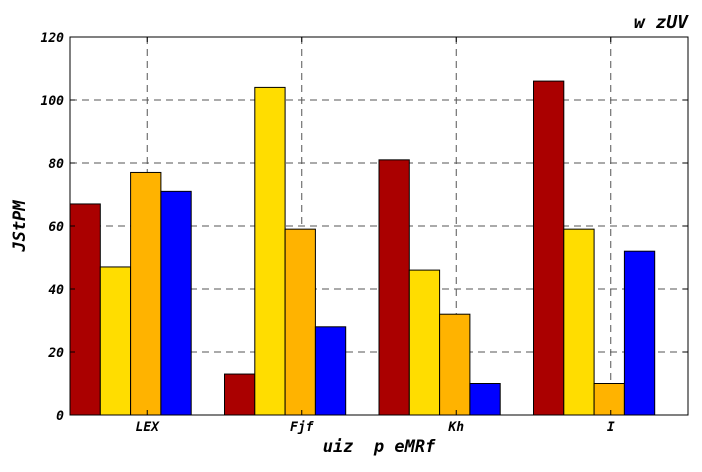 The image size is (702, 472). What do you see at coordinates (20, 226) in the screenshot?
I see `y-axis-title: JStPM` at bounding box center [20, 226].